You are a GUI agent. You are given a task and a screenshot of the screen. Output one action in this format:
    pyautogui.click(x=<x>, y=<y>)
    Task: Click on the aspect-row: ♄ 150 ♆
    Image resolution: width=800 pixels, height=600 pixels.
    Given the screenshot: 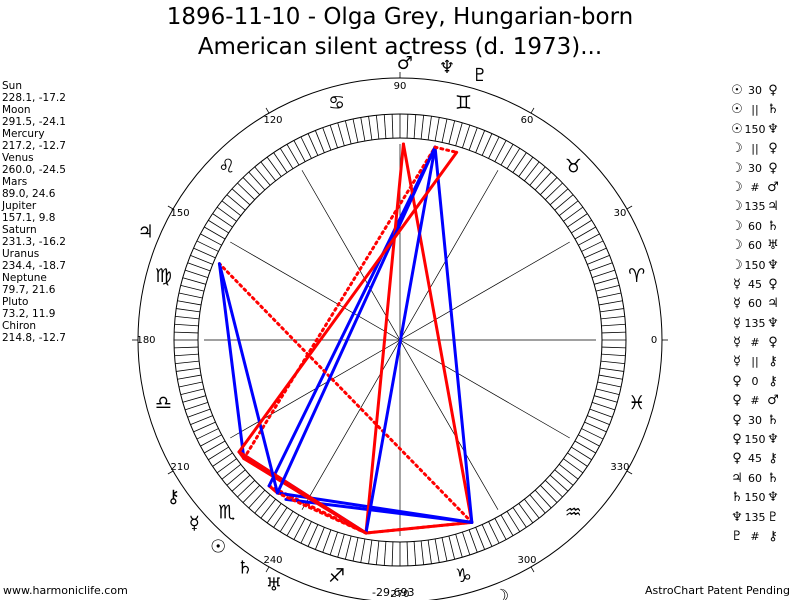 What is the action you would take?
    pyautogui.click(x=755, y=497)
    